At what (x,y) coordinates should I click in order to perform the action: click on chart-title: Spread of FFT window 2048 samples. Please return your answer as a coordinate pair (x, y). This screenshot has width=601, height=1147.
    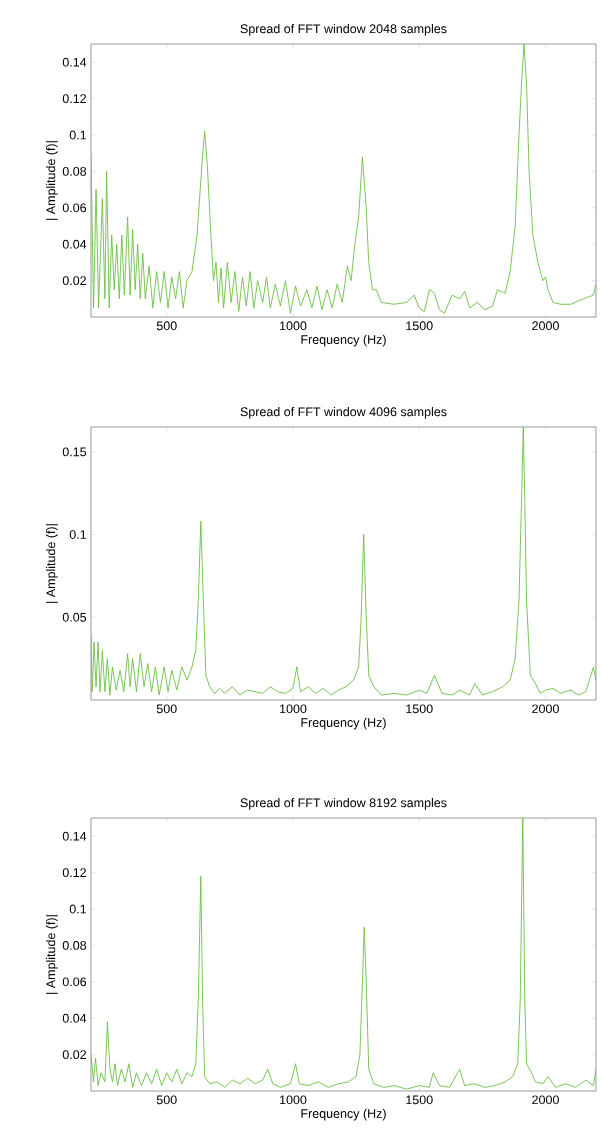
    Looking at the image, I should click on (343, 30).